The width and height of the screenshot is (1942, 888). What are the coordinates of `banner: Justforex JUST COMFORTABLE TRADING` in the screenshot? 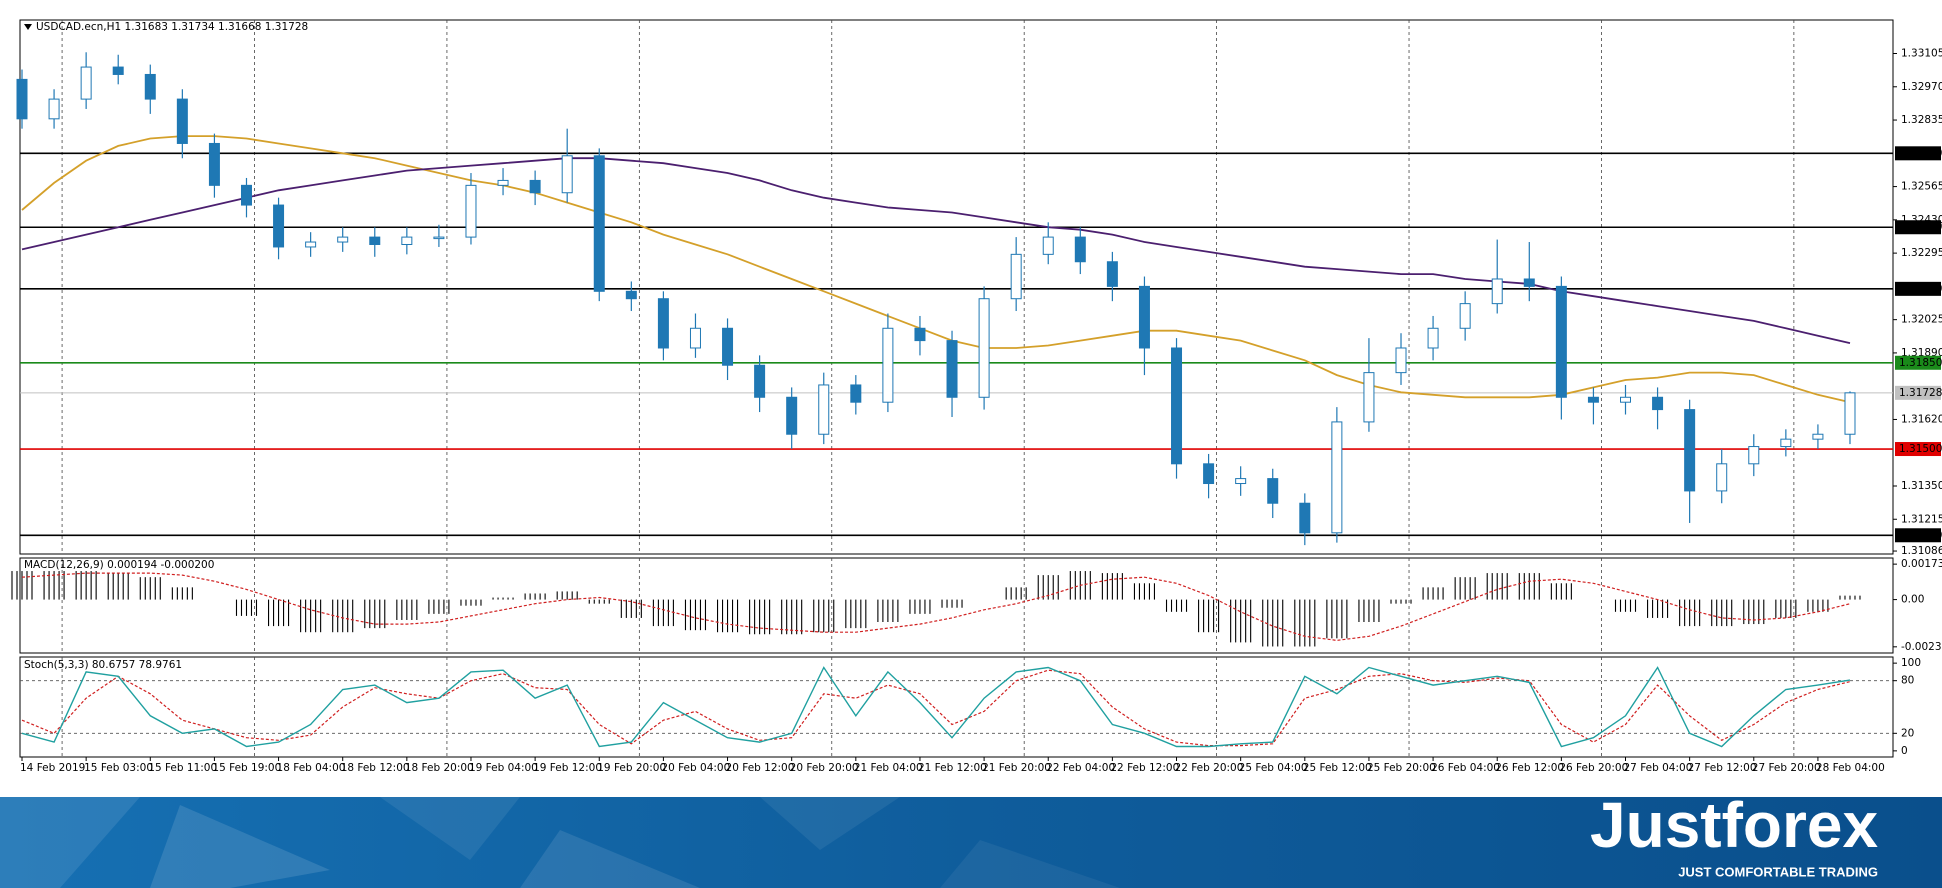 It's located at (971, 838).